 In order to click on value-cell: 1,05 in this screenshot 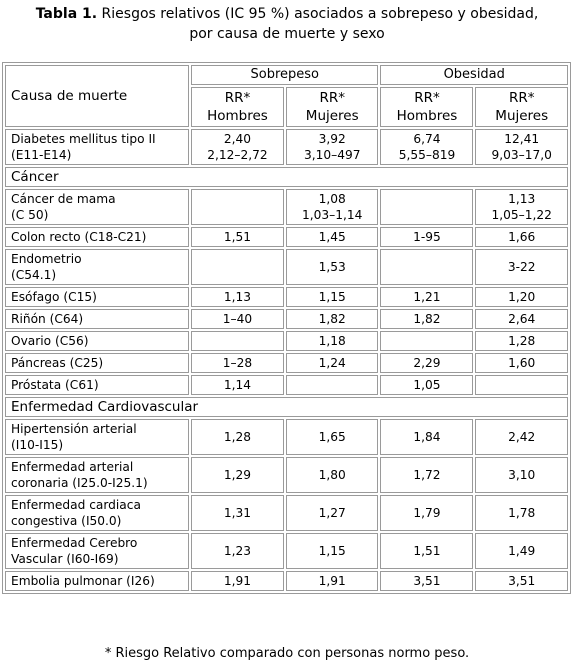, I will do `click(427, 385)`.